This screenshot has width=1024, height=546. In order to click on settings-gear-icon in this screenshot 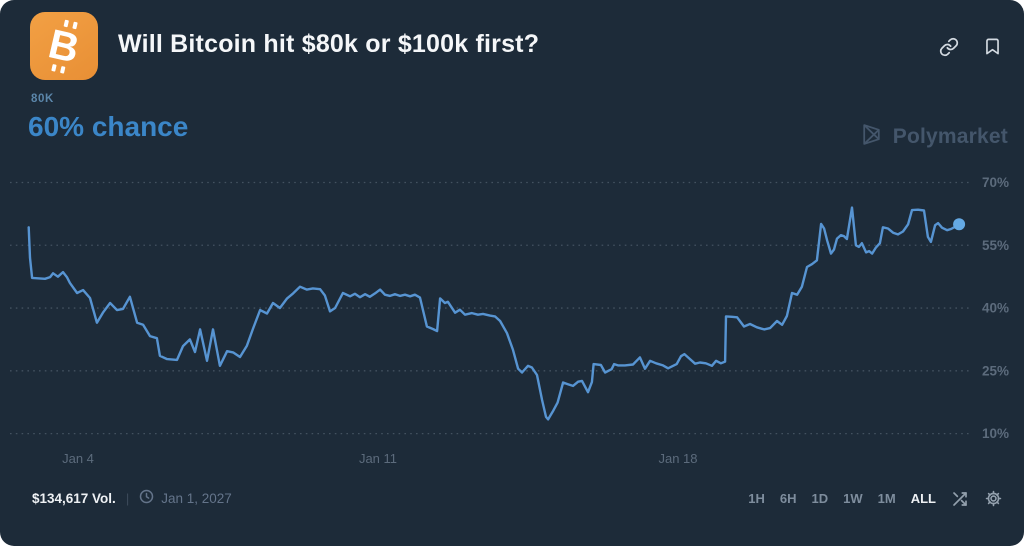, I will do `click(993, 498)`.